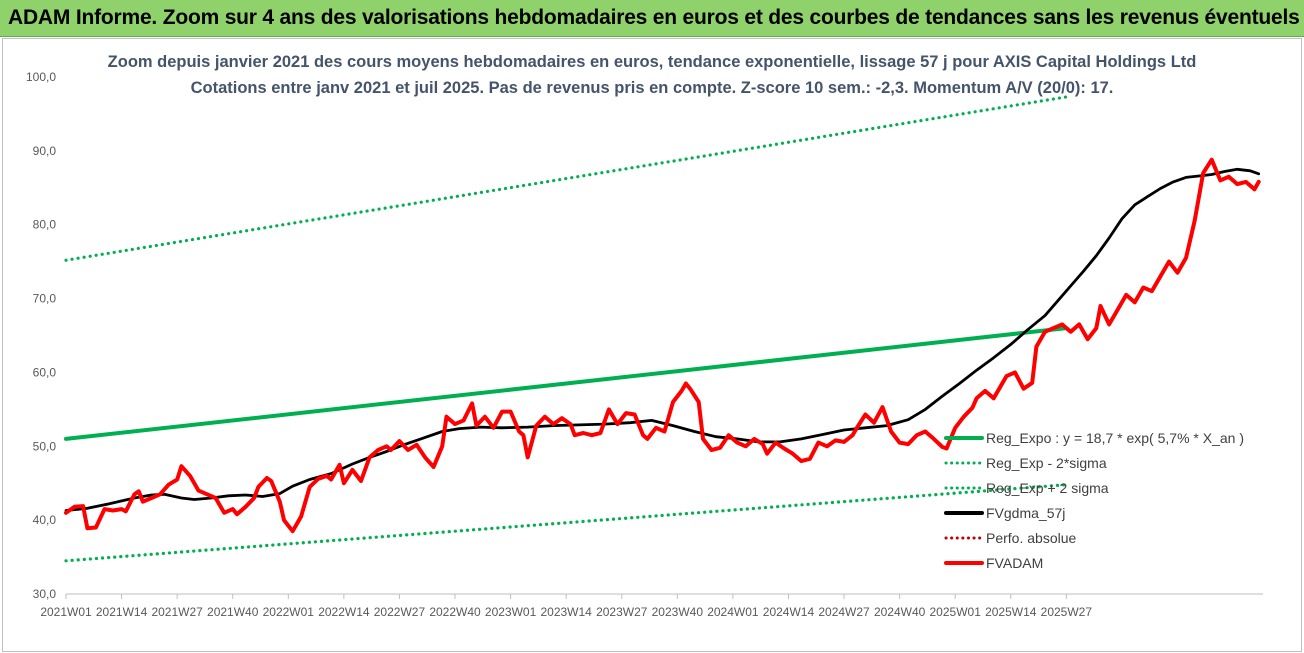 Image resolution: width=1304 pixels, height=653 pixels. I want to click on x-tick-label: 2021W27, so click(177, 612).